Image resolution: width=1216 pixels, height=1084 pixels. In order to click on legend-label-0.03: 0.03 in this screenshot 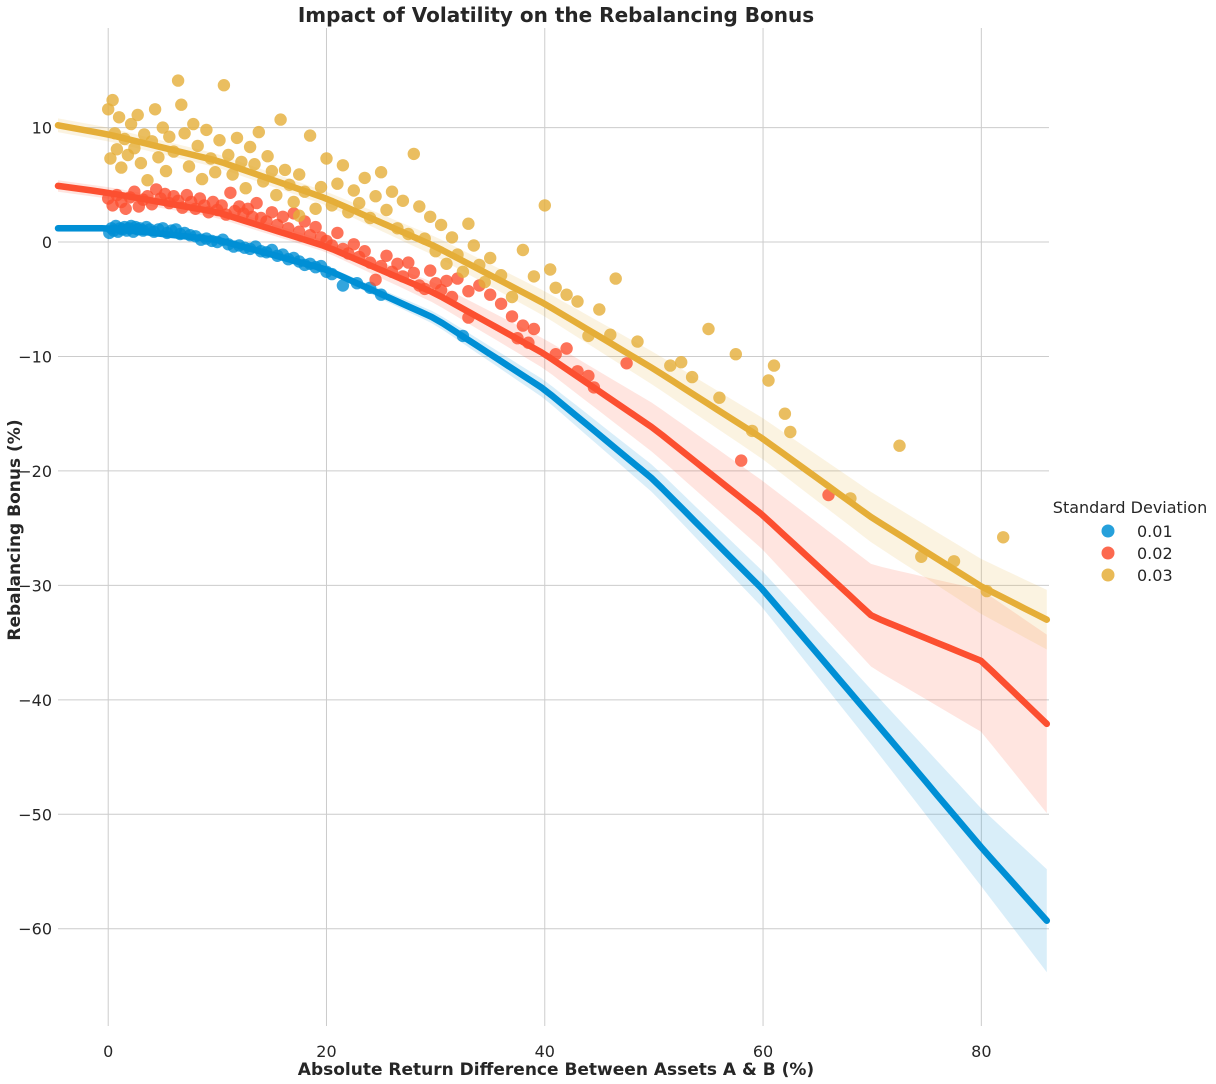, I will do `click(1155, 575)`.